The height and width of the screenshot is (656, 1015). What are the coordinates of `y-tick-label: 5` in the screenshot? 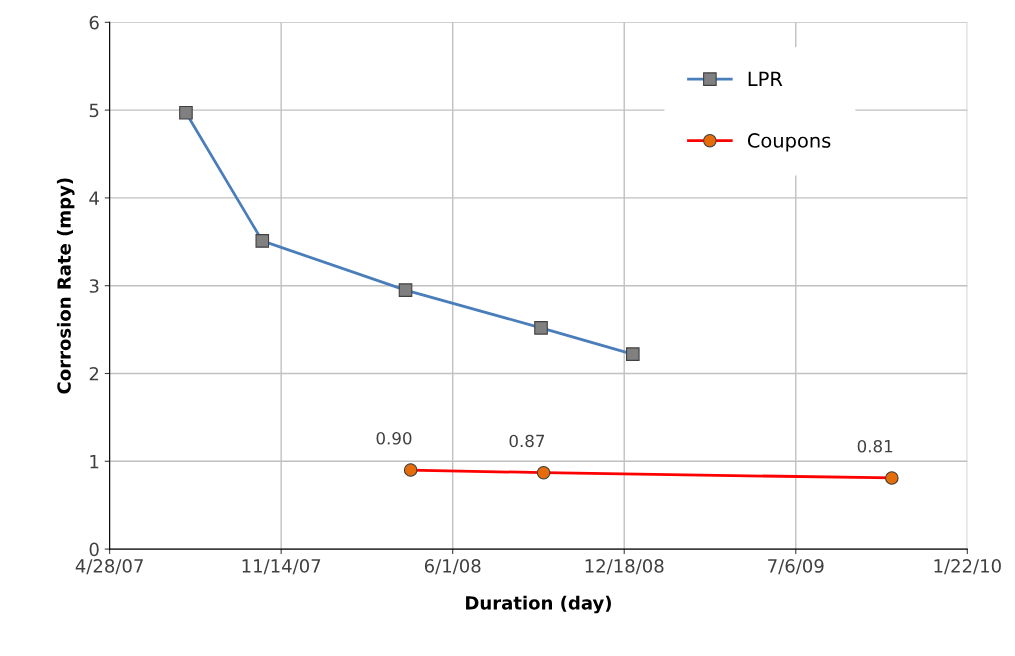 It's located at (94, 110).